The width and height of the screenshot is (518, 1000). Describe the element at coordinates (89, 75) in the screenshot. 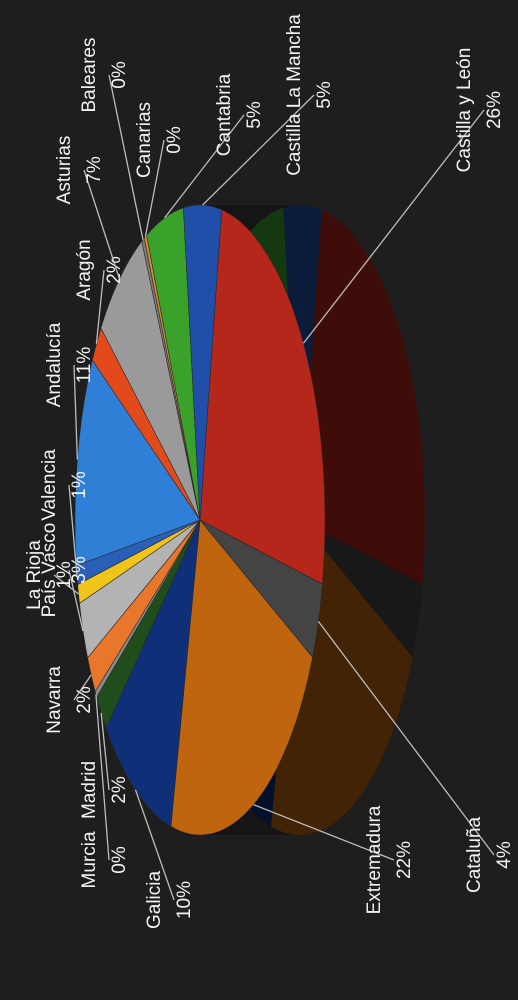

I see `slice-label-name: Baleares` at that location.